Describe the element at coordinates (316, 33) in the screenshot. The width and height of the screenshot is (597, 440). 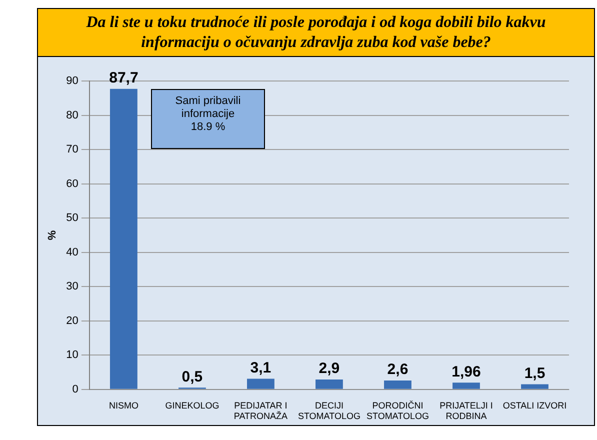
I see `chart-title: Da li ste u toku trudnoće ili posle porođaja i od koga dobili bilo kakvu informaciju o očuvanju zdravlja zuba kod vaše bebe?` at that location.